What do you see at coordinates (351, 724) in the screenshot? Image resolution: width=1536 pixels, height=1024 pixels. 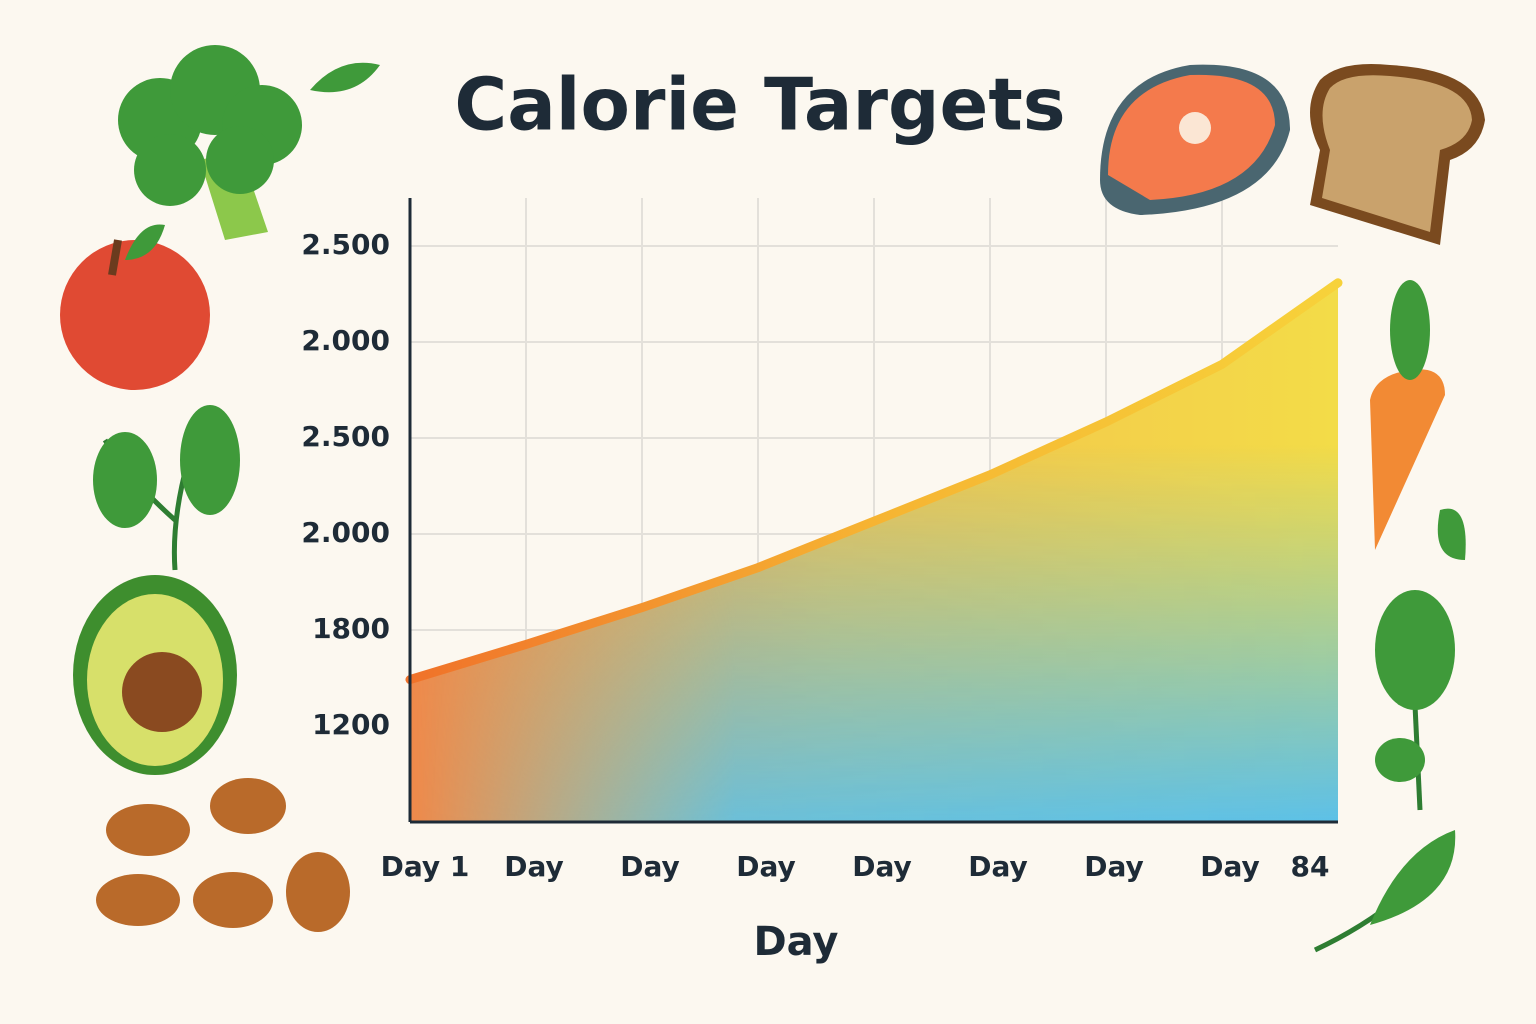 I see `y-tick-label: 1200` at bounding box center [351, 724].